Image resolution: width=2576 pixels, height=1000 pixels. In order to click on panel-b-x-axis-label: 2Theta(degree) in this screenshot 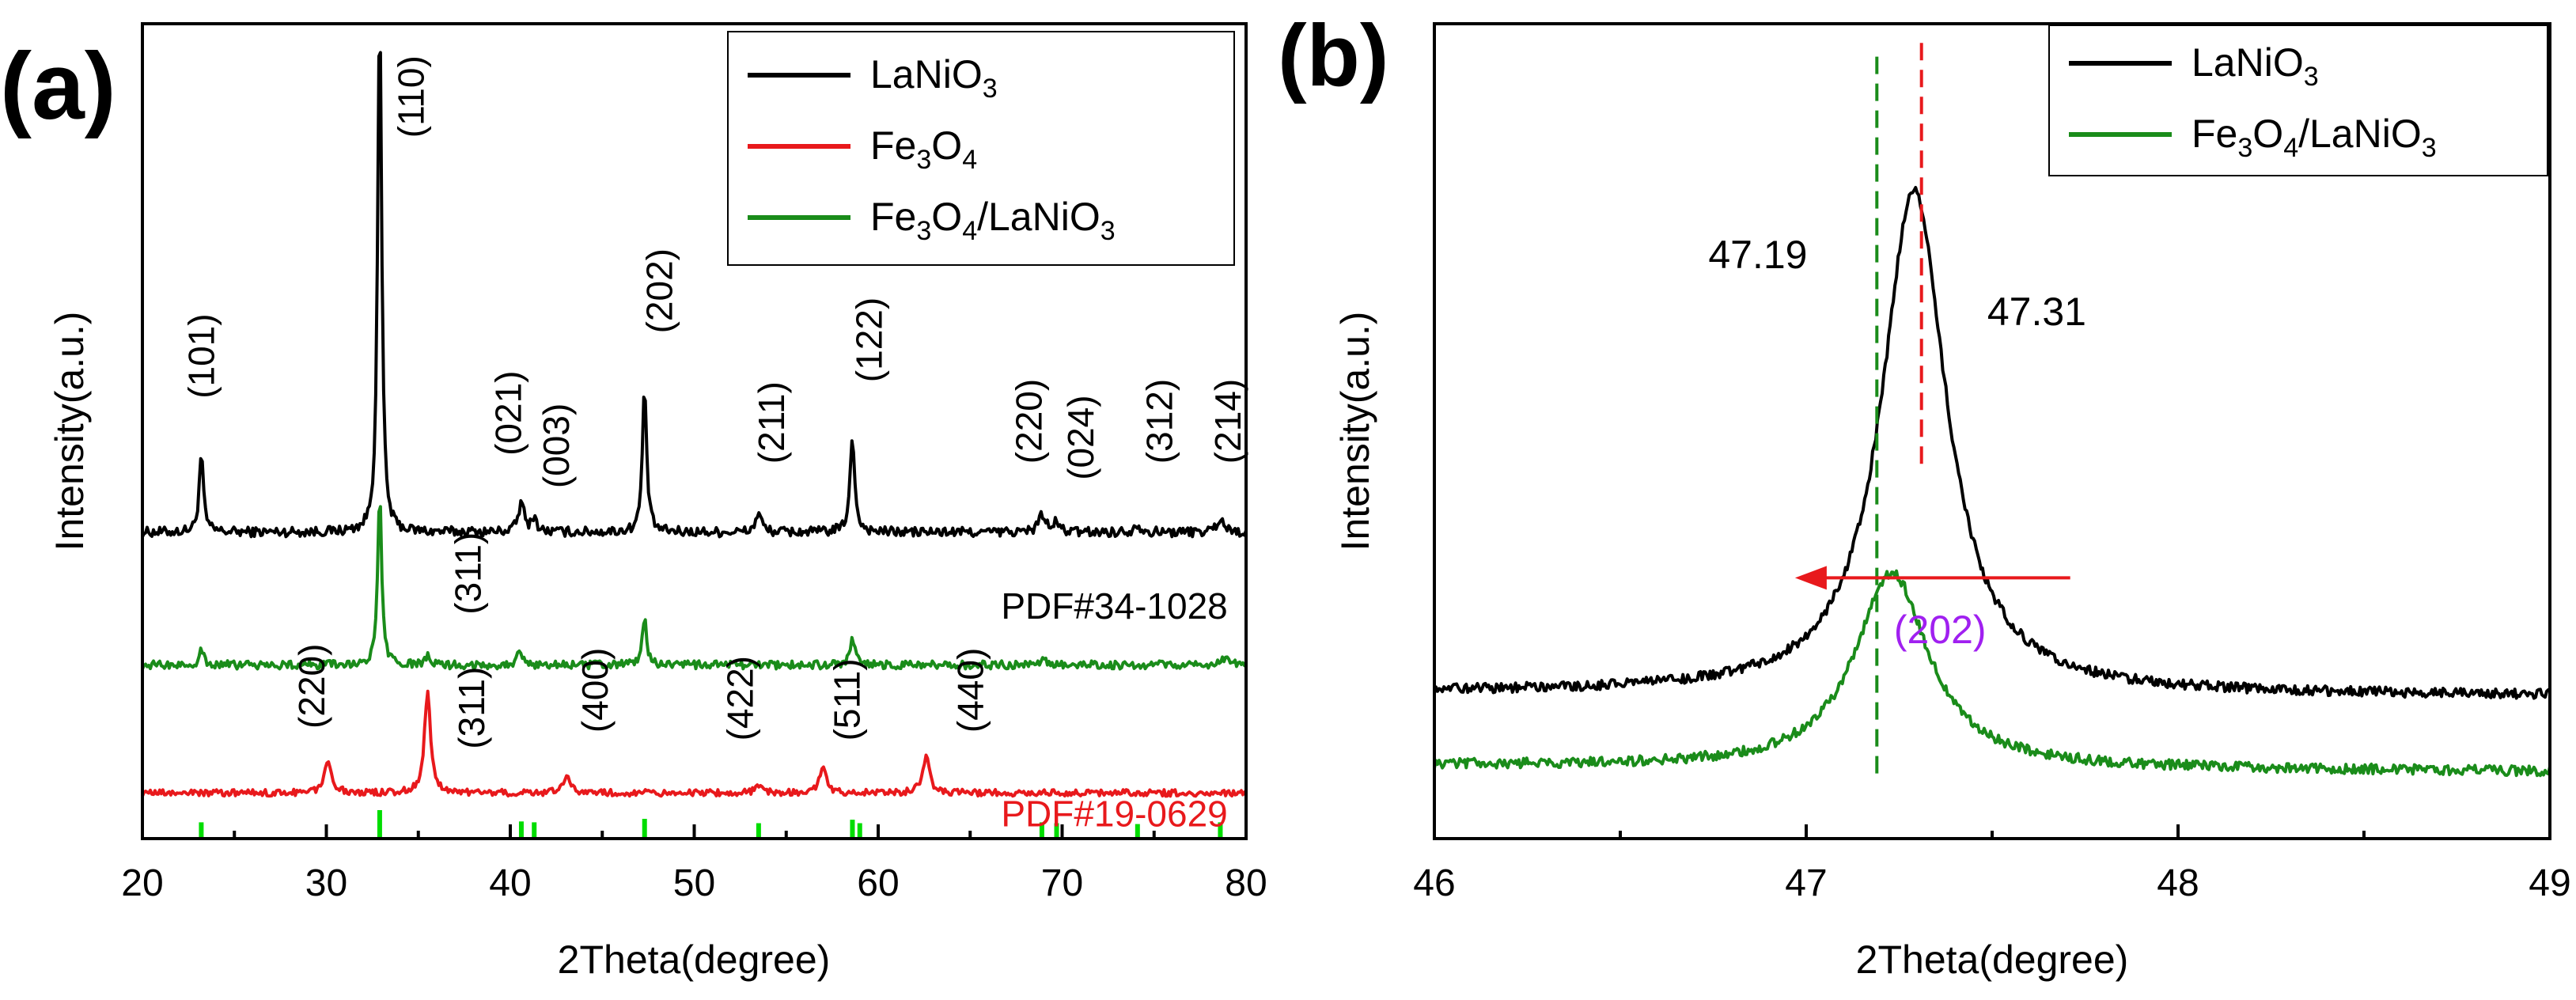, I will do `click(1992, 960)`.